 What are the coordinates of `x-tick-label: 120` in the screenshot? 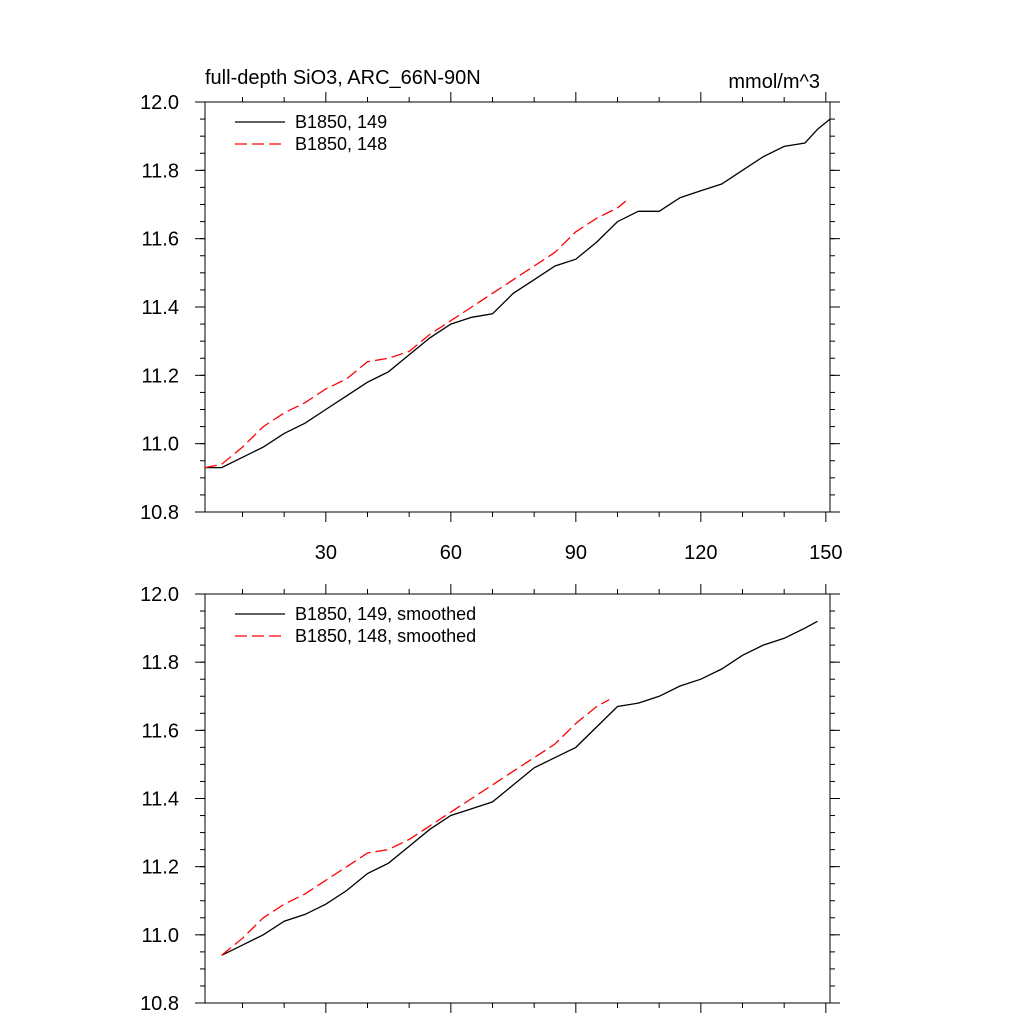 It's located at (700, 553).